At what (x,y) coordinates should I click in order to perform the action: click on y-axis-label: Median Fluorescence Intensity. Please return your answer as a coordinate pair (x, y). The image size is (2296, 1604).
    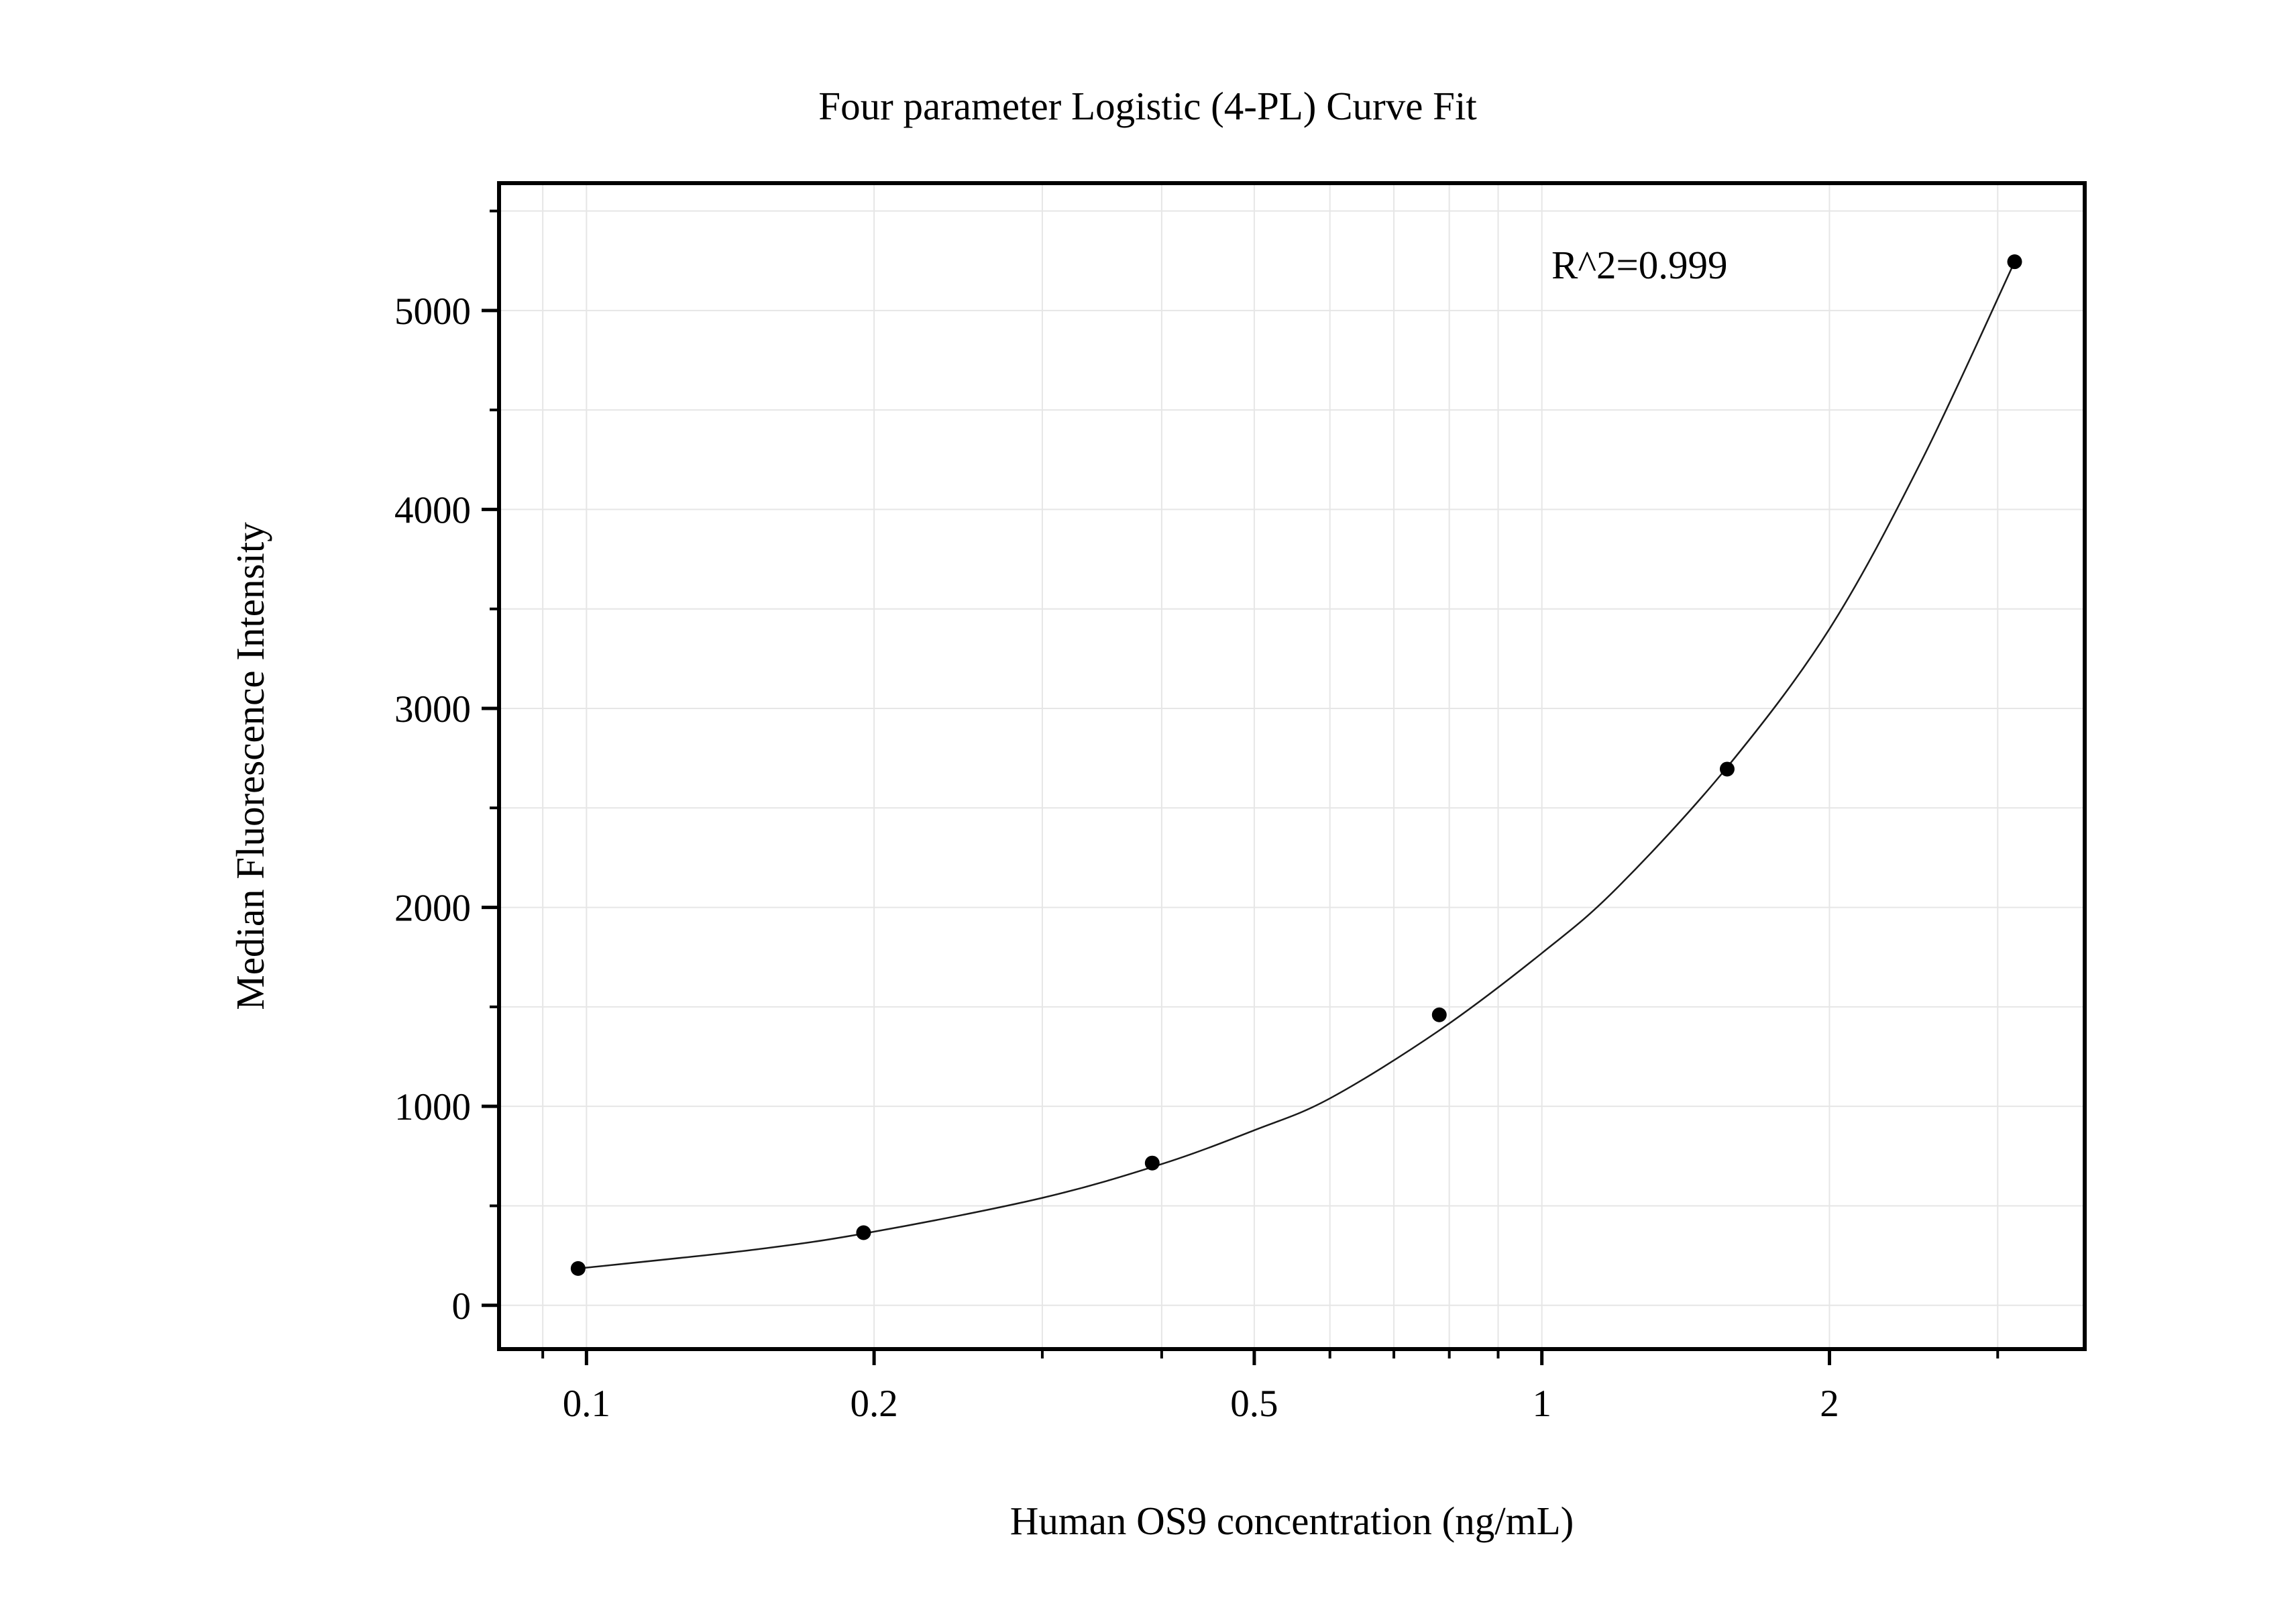
    Looking at the image, I should click on (250, 766).